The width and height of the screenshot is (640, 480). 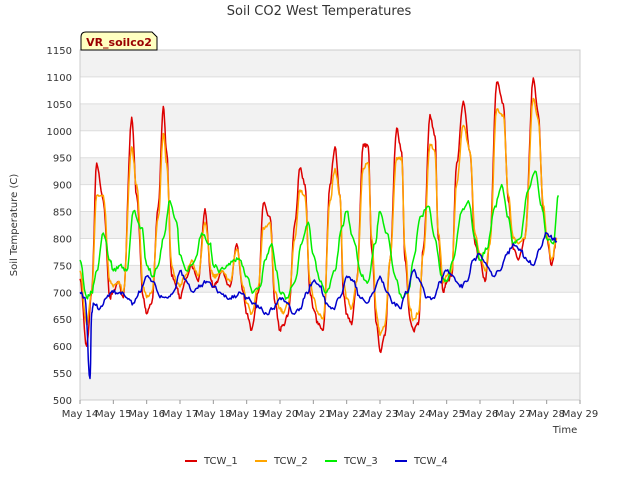 What do you see at coordinates (546, 414) in the screenshot?
I see `x-tick-label: May 28` at bounding box center [546, 414].